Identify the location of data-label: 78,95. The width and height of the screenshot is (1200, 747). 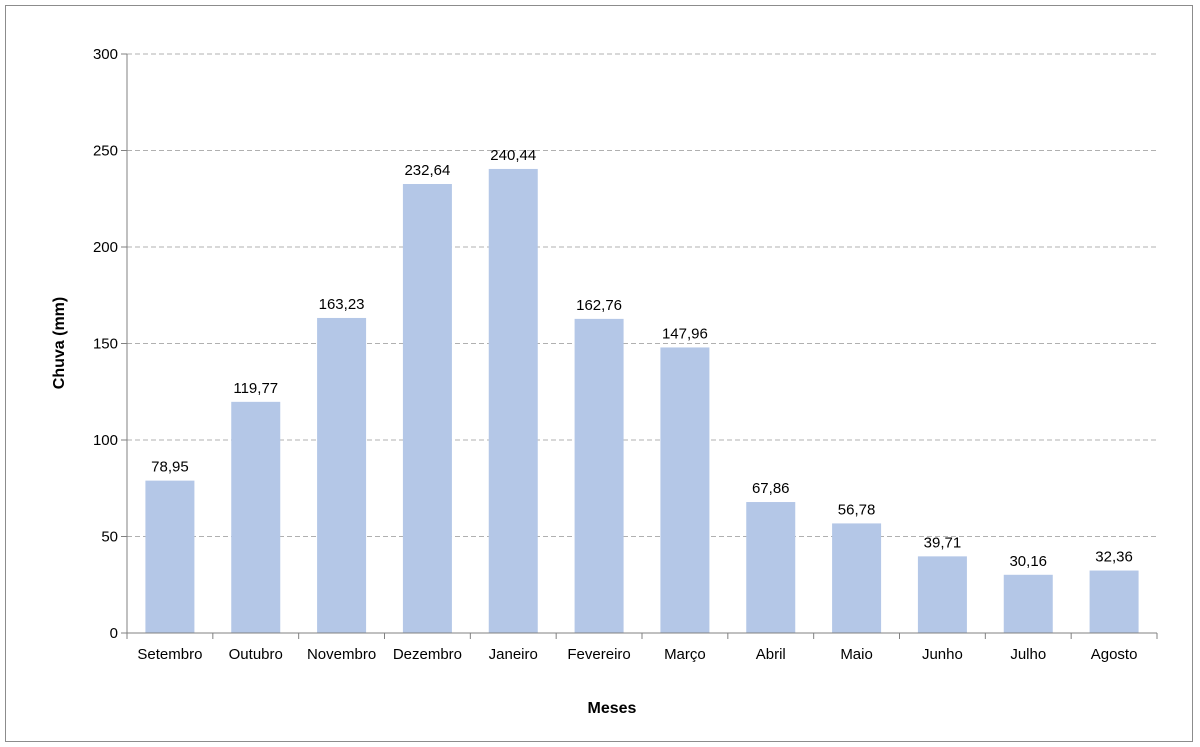
(170, 467).